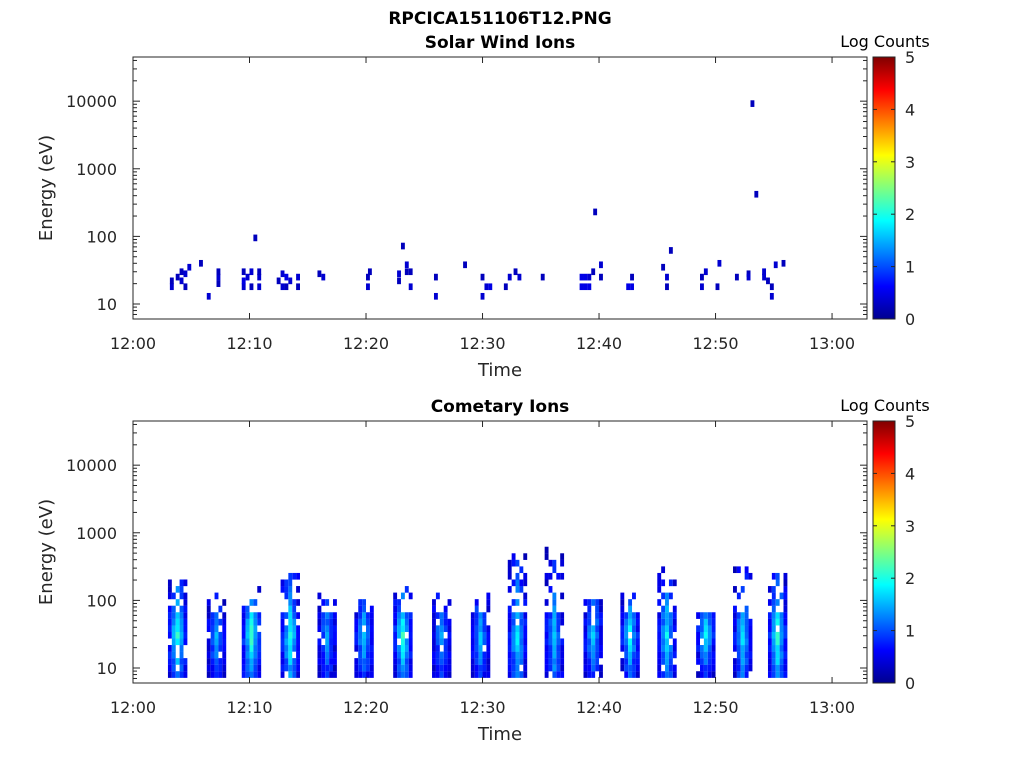  What do you see at coordinates (884, 188) in the screenshot?
I see `colorbar-solar-wind` at bounding box center [884, 188].